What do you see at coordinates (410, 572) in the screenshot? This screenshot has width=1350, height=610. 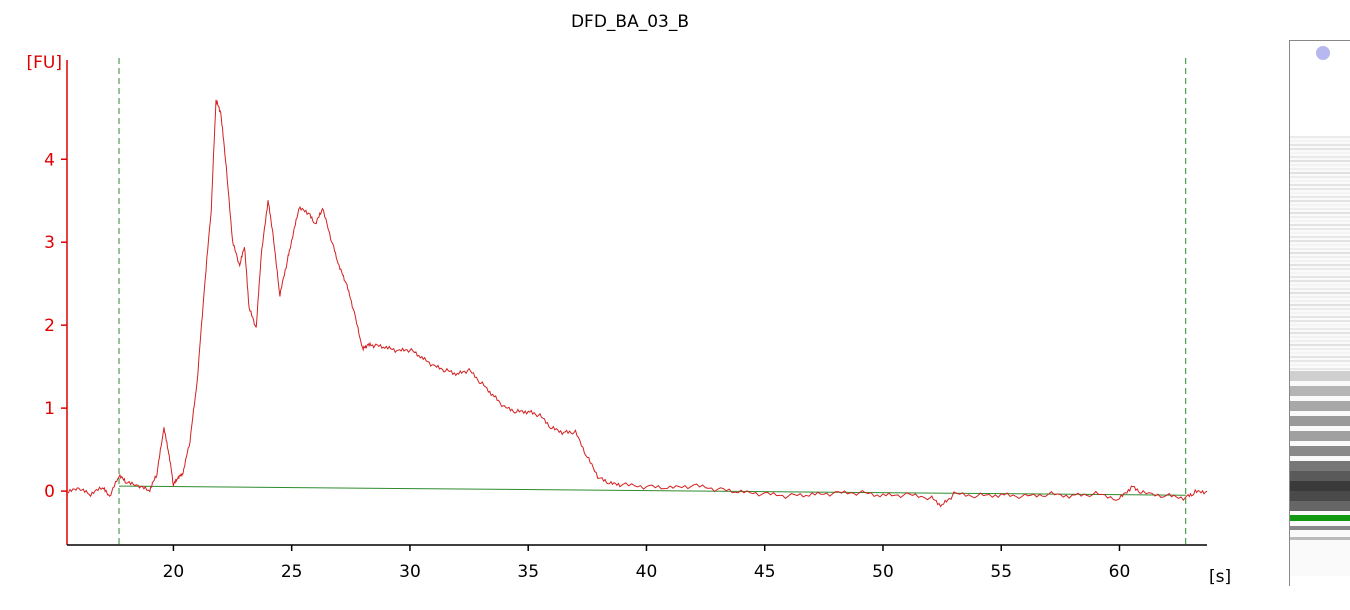 I see `x-tick-label: 30` at bounding box center [410, 572].